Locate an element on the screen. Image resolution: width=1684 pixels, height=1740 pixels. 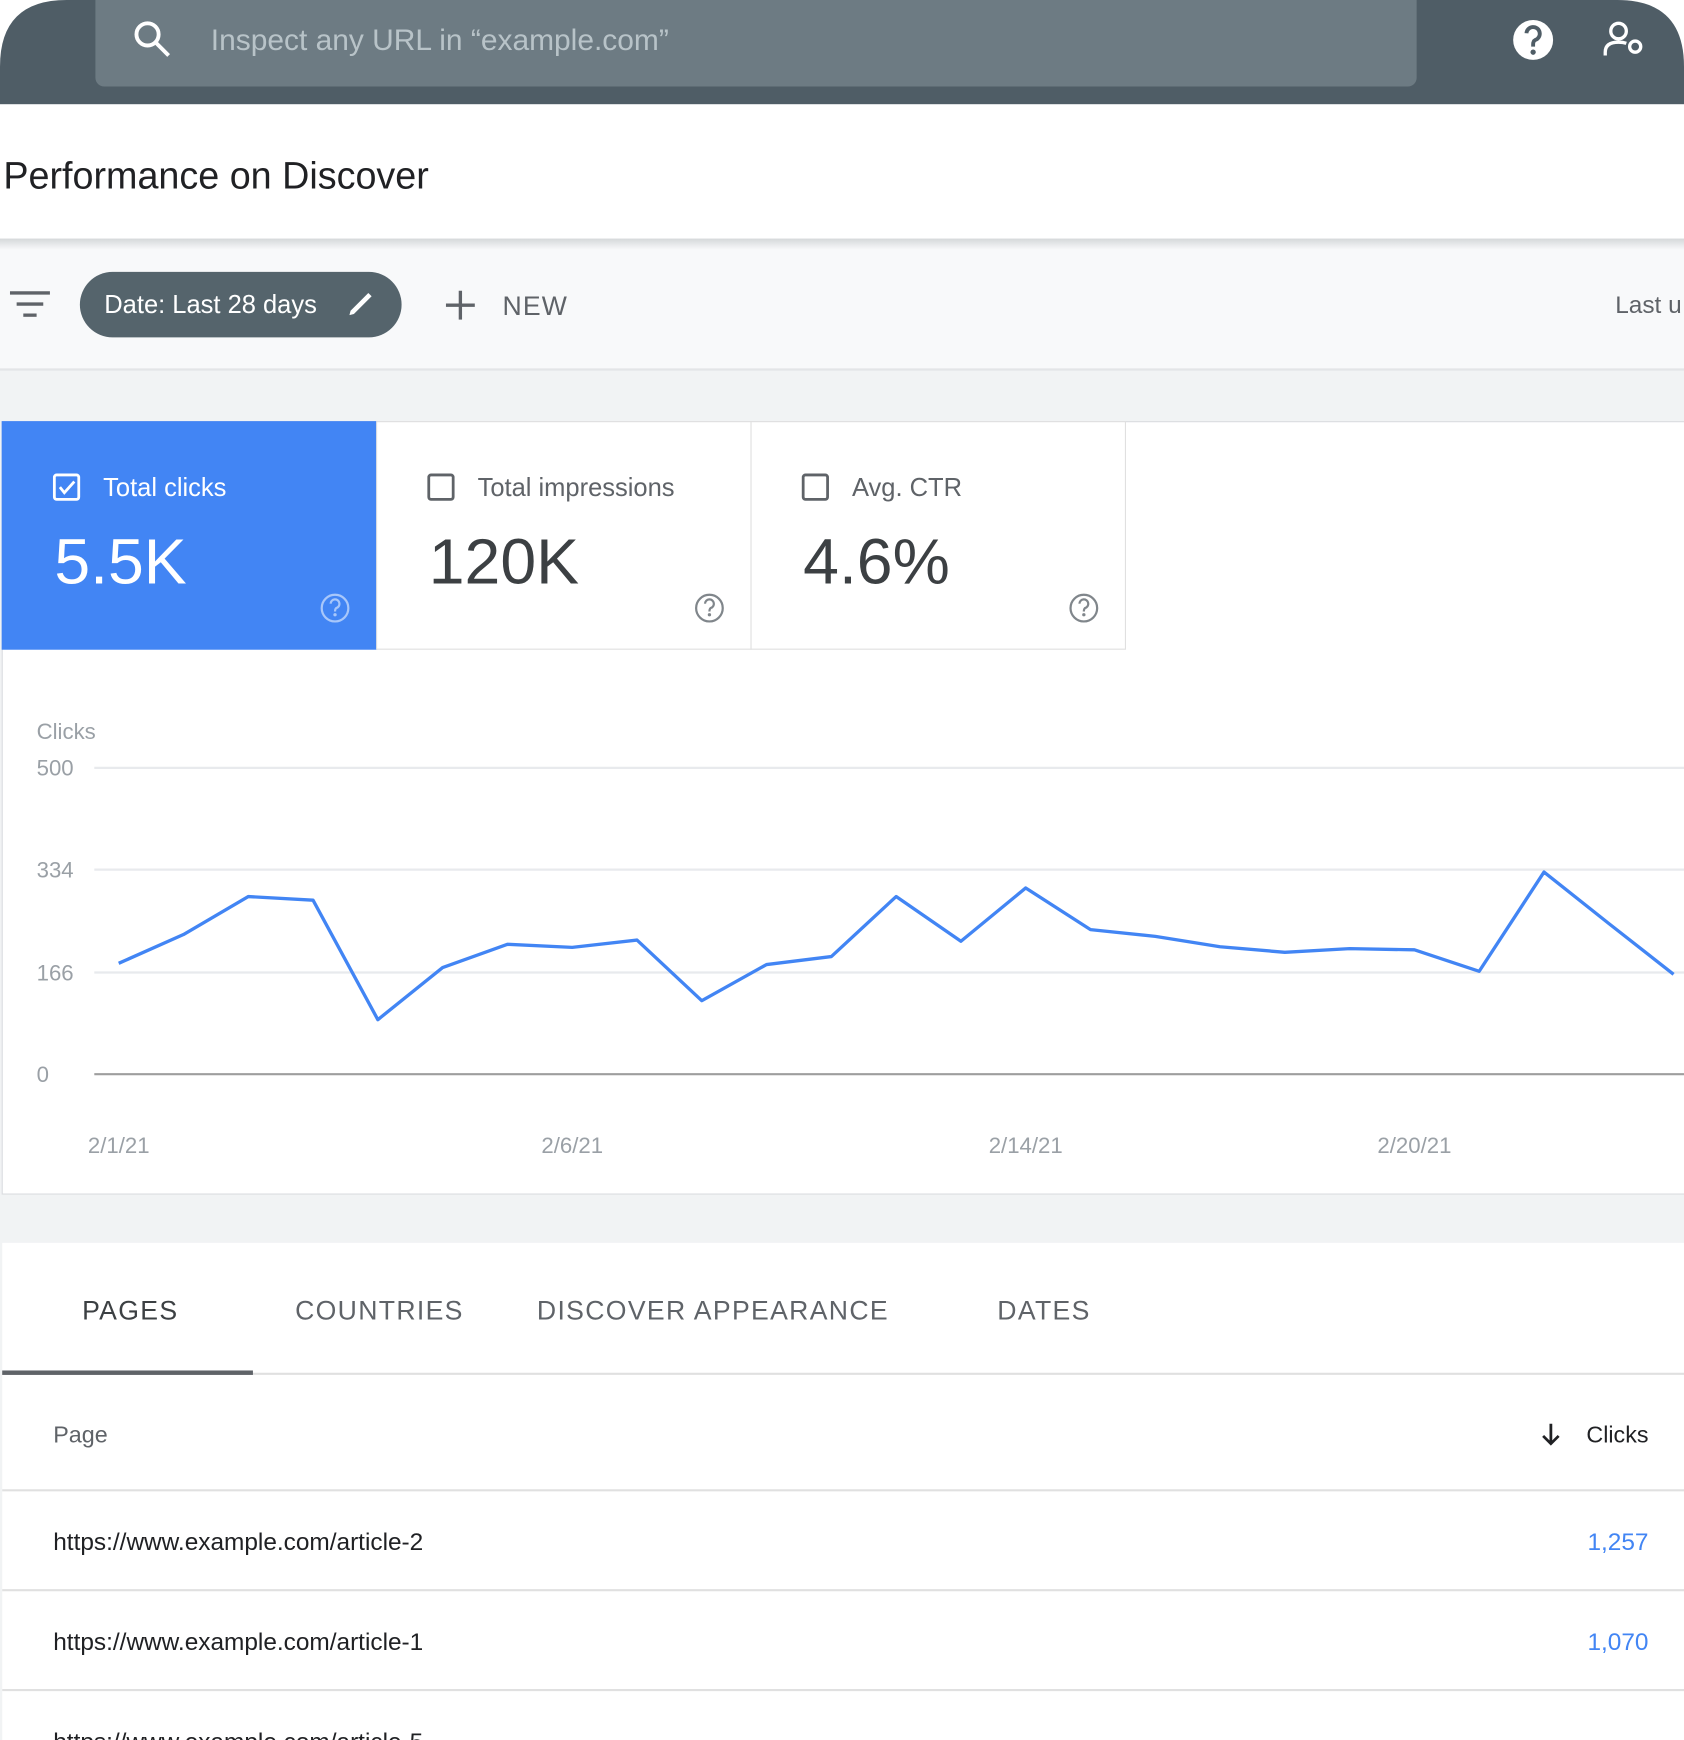
y-tick-label: 0 is located at coordinates (43, 1074).